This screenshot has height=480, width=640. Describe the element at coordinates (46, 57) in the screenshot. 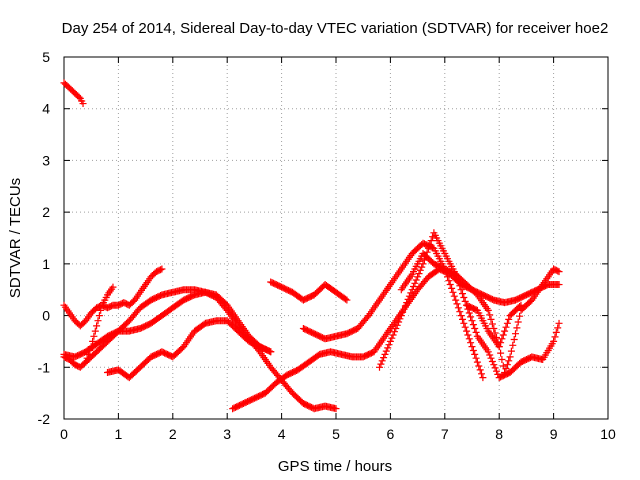

I see `y-tick-label: 5` at that location.